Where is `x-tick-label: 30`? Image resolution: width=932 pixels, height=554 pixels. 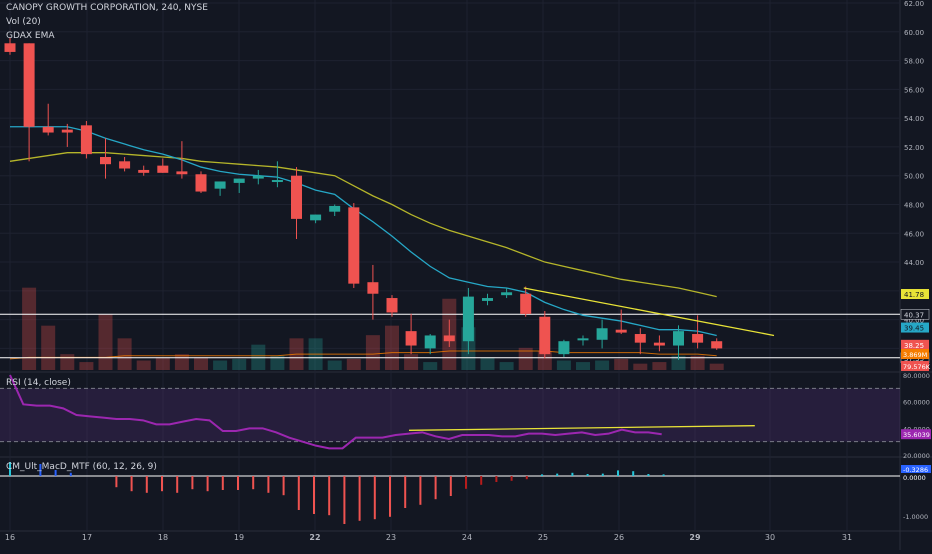
x-tick-label: 30 is located at coordinates (770, 537).